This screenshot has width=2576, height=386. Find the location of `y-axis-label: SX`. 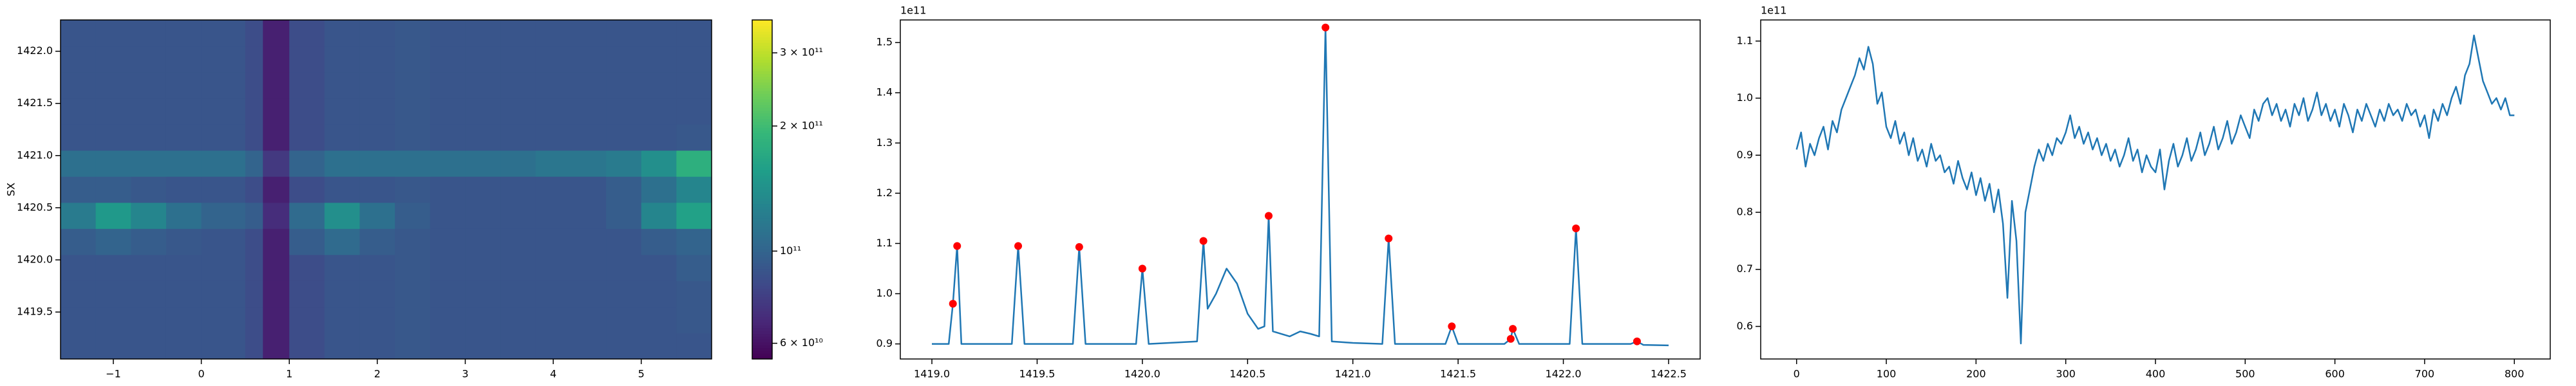

y-axis-label: SX is located at coordinates (11, 189).